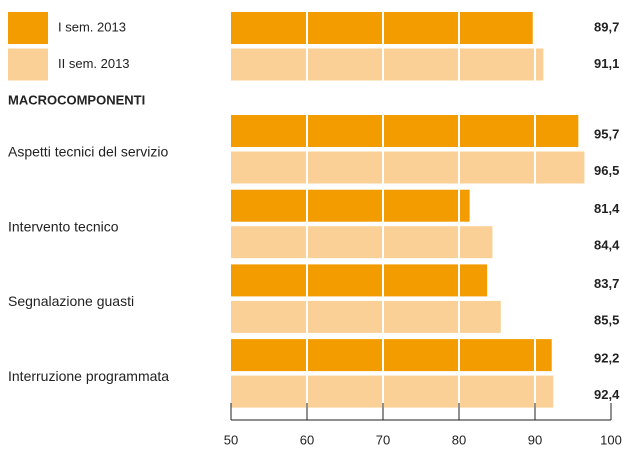 The height and width of the screenshot is (474, 623). I want to click on category-label: Aspetti tecnici del servizio, so click(88, 152).